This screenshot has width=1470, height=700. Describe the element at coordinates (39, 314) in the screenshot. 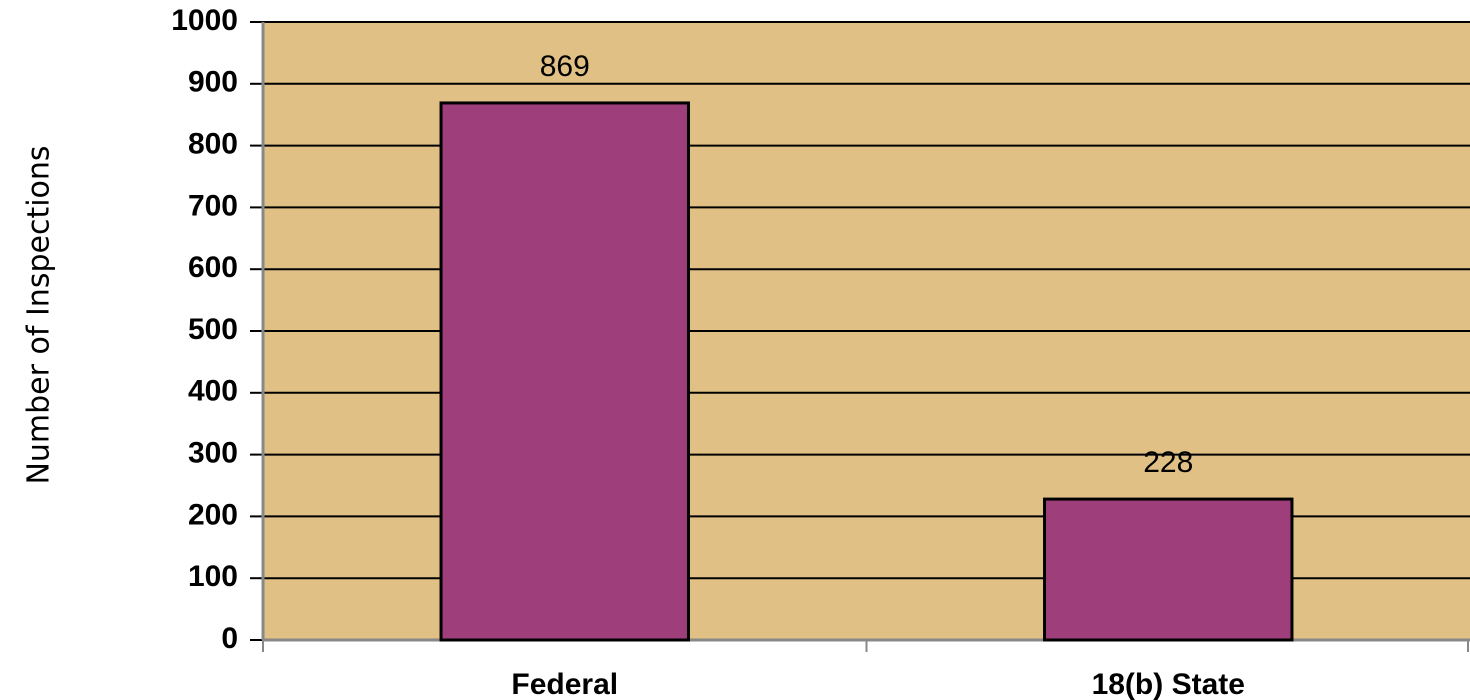

I see `y-axis-label: Number of Inspections` at that location.